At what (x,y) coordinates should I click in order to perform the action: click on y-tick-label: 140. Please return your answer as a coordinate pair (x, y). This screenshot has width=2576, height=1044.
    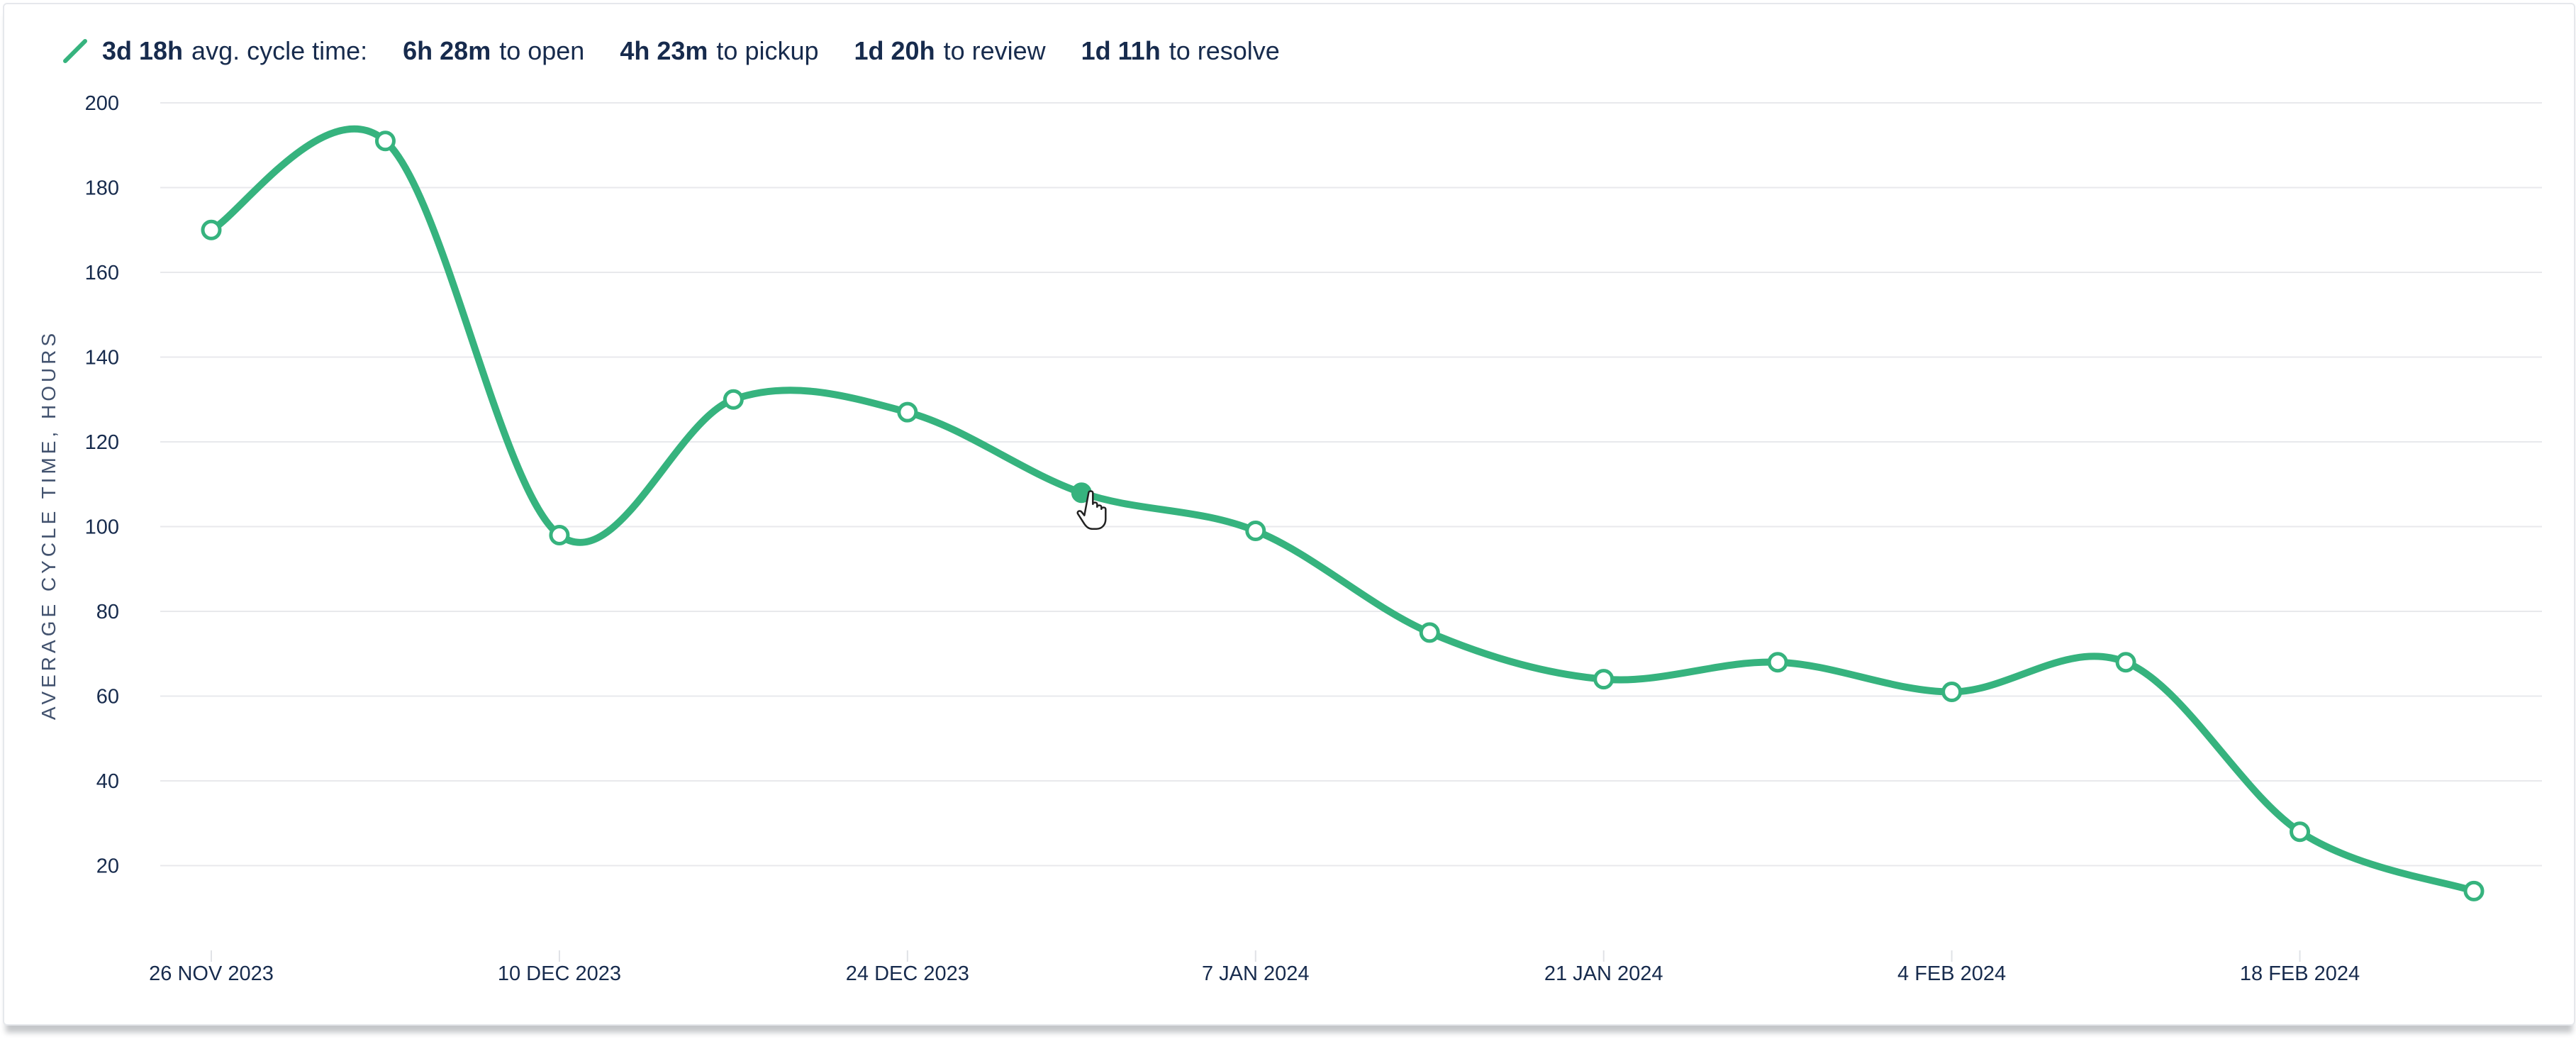
    Looking at the image, I should click on (102, 358).